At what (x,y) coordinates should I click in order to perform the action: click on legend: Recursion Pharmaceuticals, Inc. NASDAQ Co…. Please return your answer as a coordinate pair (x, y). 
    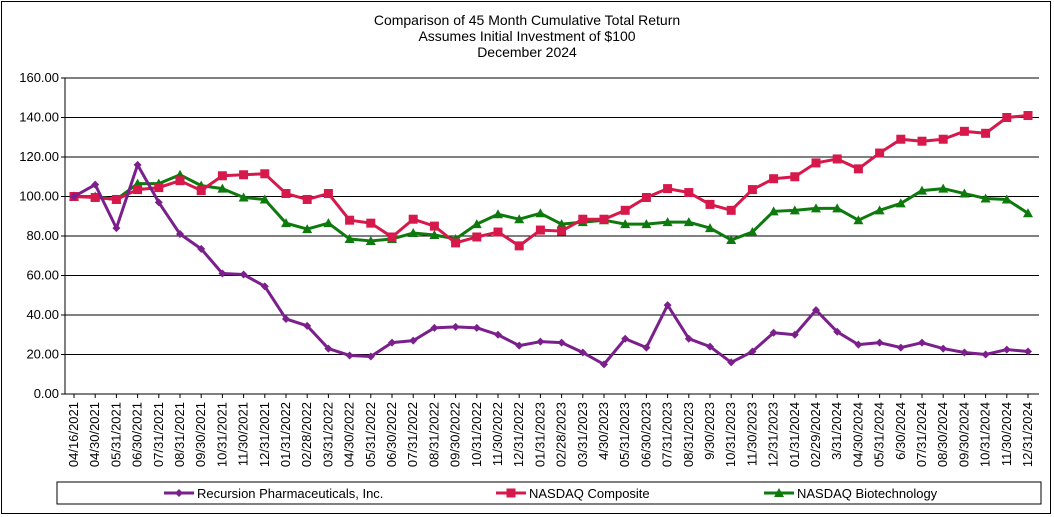
    Looking at the image, I should click on (549, 493).